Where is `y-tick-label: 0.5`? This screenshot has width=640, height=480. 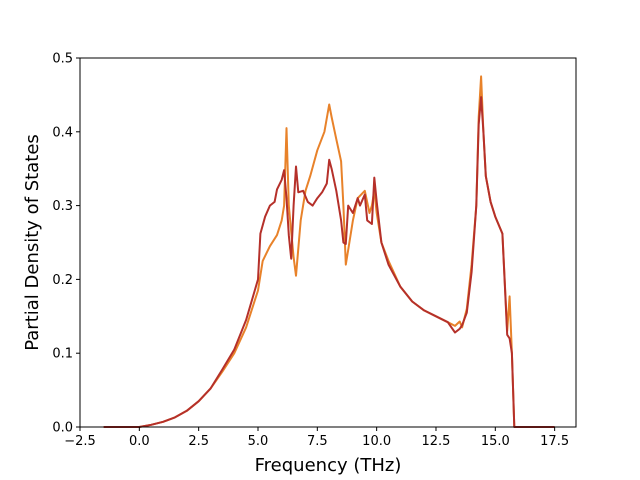 y-tick-label: 0.5 is located at coordinates (62, 59).